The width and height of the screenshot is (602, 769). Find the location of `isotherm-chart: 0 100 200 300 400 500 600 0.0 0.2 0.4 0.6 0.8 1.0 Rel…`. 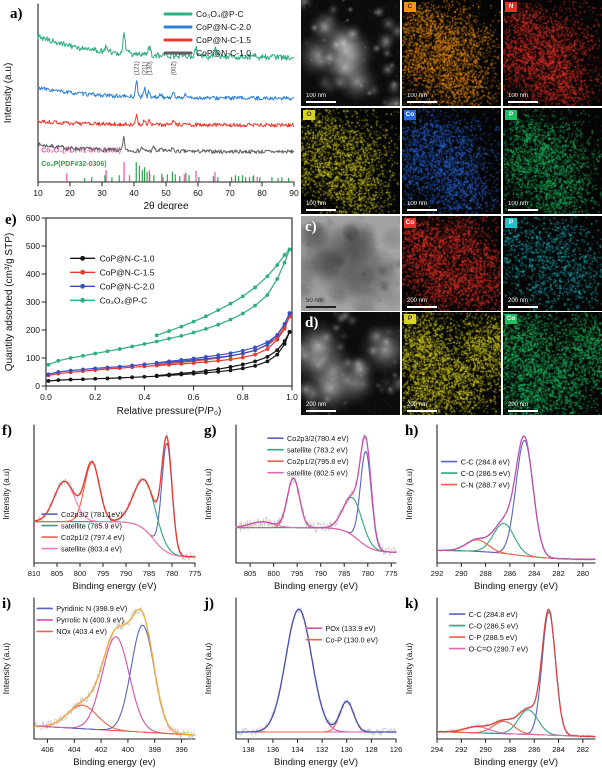

isotherm-chart: 0 100 200 300 400 500 600 0.0 0.2 0.4 0.6 0.8 1.0 Rel… is located at coordinates (150, 315).